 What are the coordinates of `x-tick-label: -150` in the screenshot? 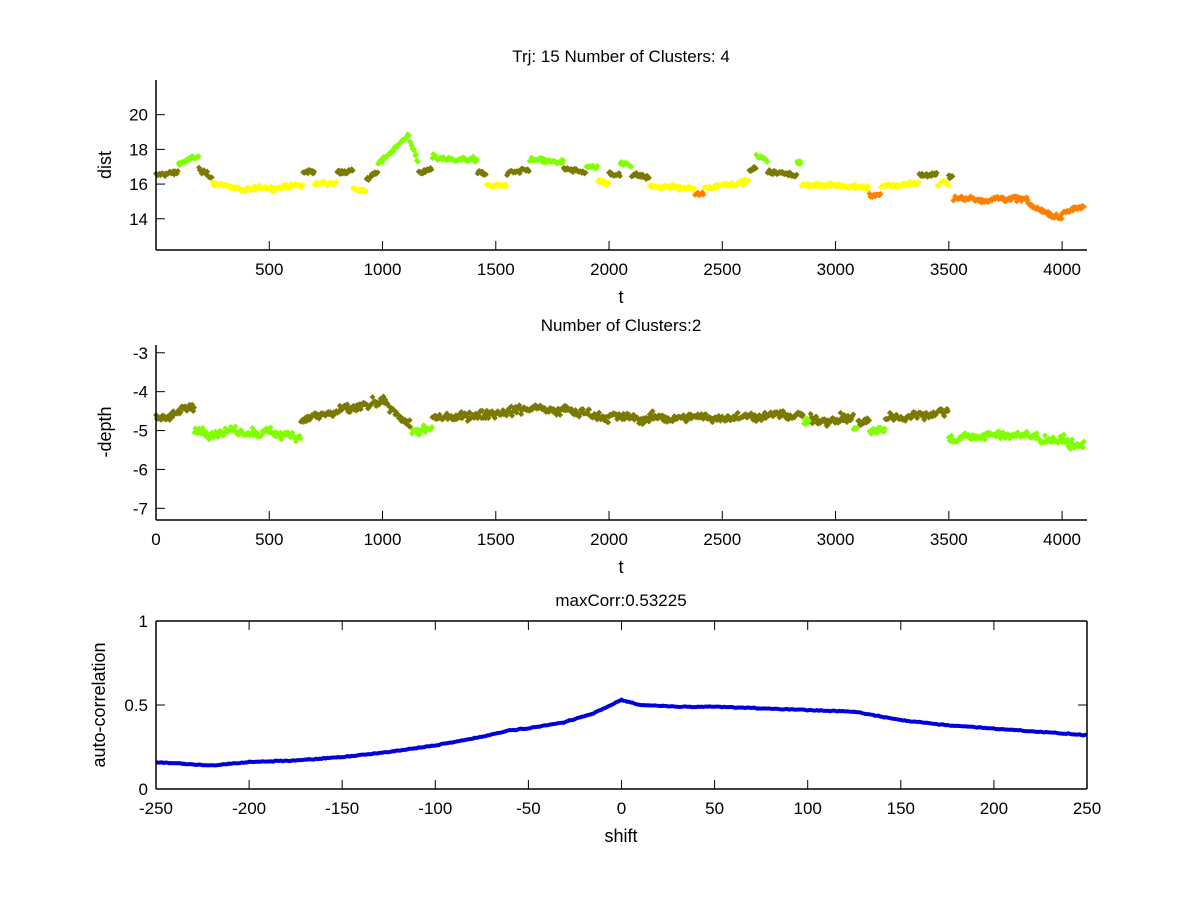 It's located at (342, 808).